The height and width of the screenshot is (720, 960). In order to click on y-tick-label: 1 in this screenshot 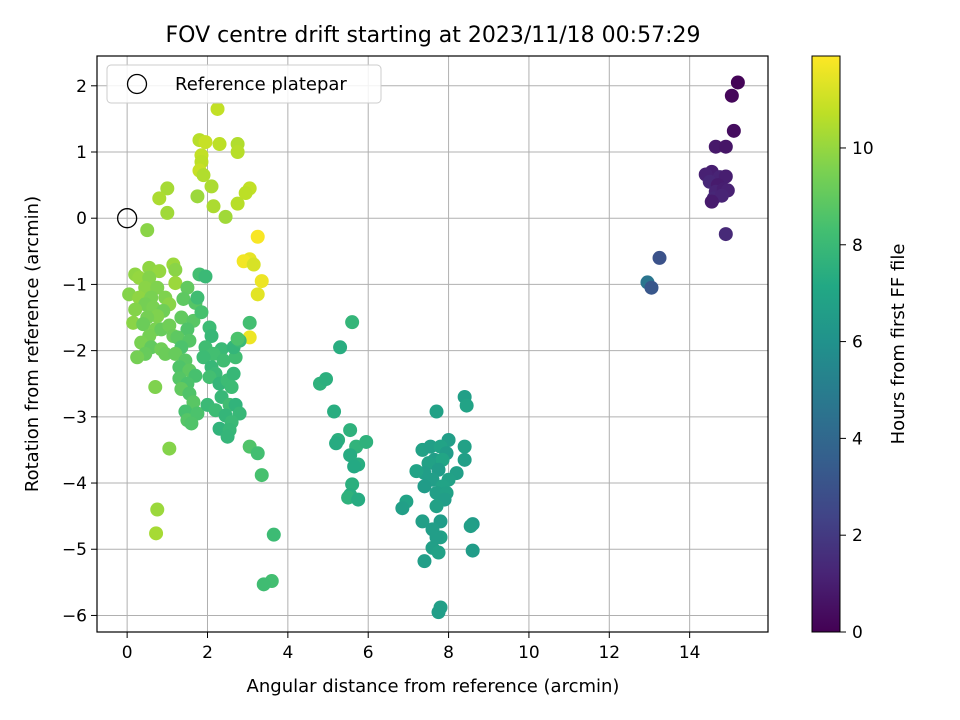, I will do `click(81, 153)`.